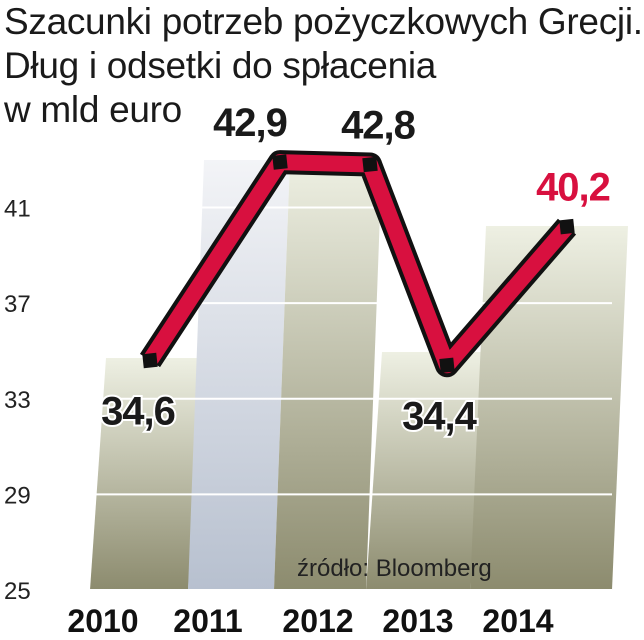 This screenshot has height=640, width=644. Describe the element at coordinates (17, 591) in the screenshot. I see `y-tick-label: 25` at that location.